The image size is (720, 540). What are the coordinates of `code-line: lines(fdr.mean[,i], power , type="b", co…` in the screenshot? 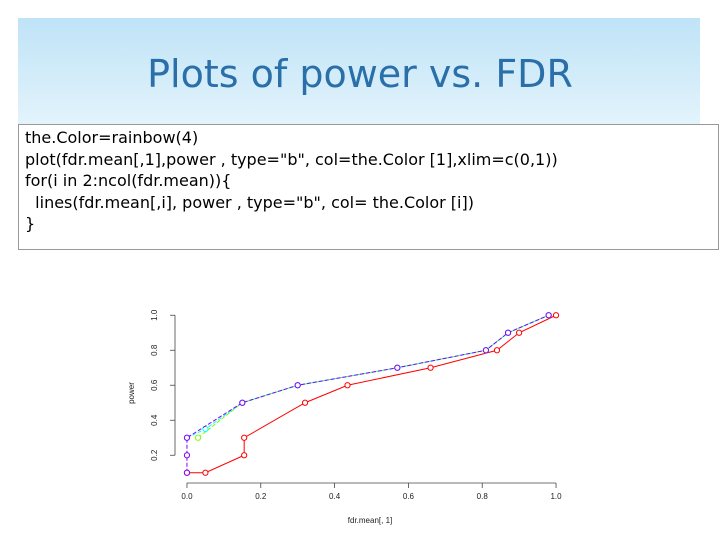 It's located at (249, 202).